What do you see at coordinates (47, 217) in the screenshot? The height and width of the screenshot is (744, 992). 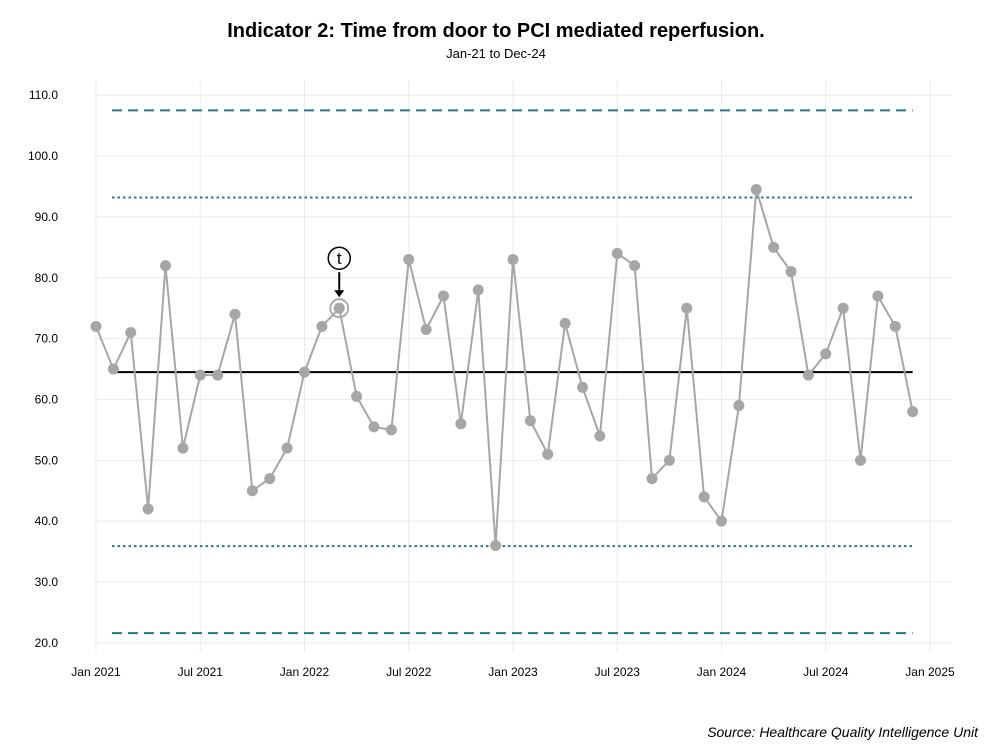 I see `y-tick-label: 90.0` at bounding box center [47, 217].